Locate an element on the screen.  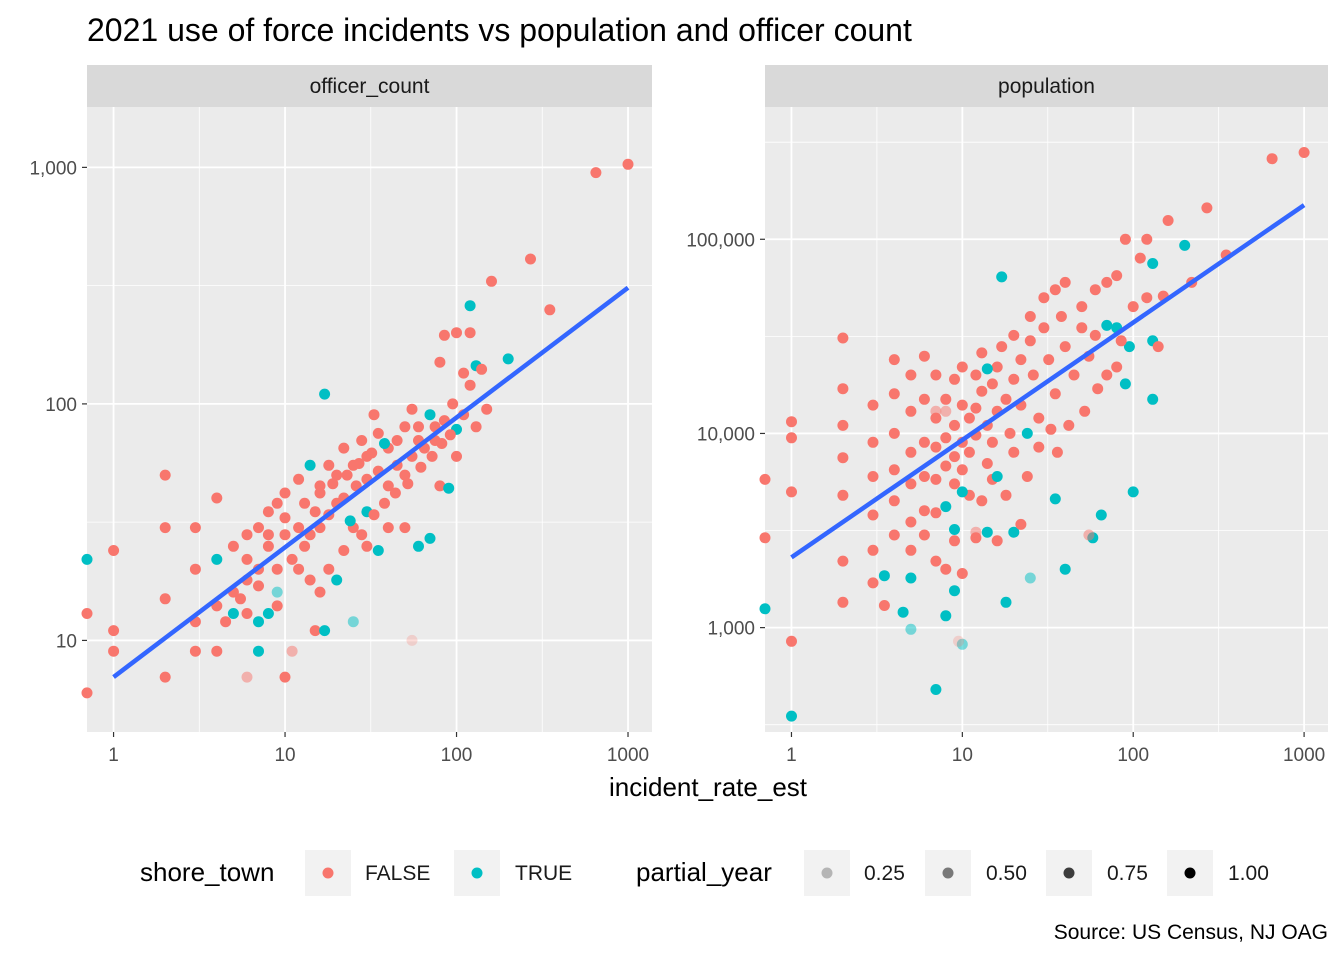
y-tick-label: 10,000 is located at coordinates (726, 434).